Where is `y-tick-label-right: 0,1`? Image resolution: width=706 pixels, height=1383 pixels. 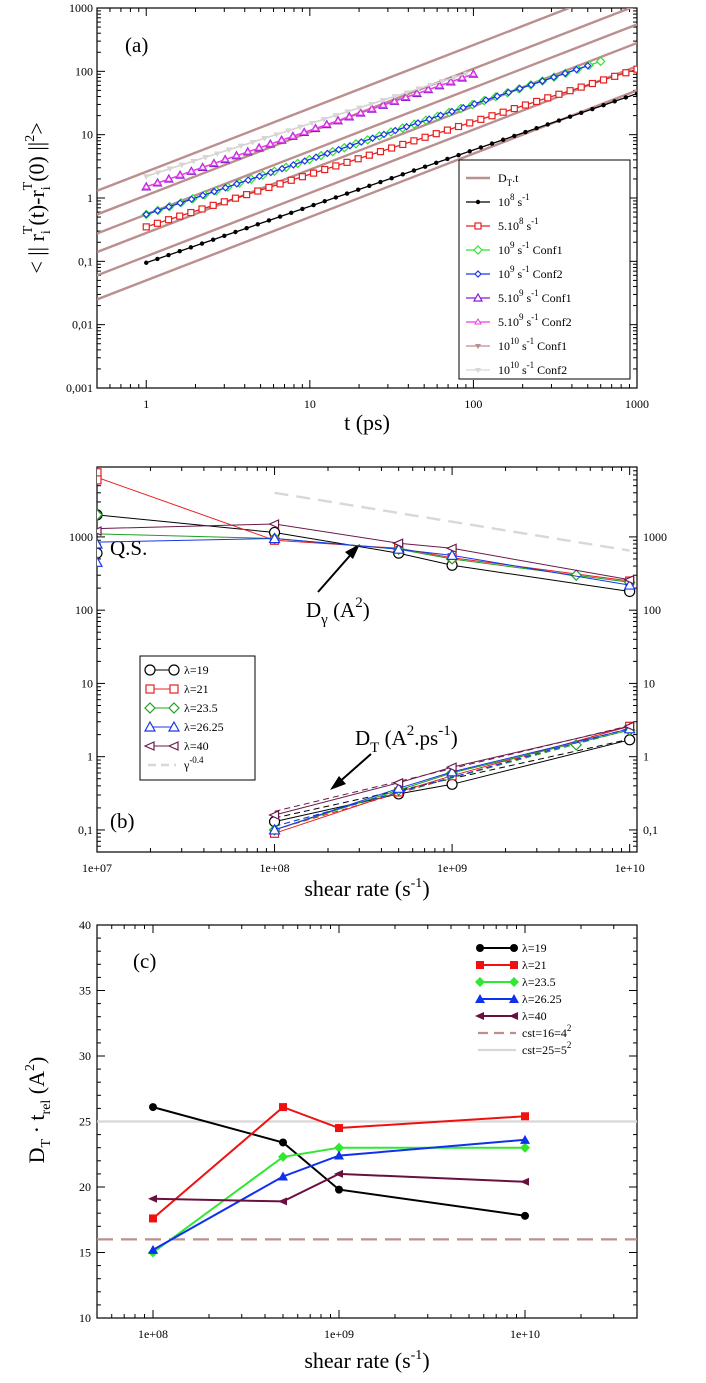 y-tick-label-right: 0,1 is located at coordinates (650, 830).